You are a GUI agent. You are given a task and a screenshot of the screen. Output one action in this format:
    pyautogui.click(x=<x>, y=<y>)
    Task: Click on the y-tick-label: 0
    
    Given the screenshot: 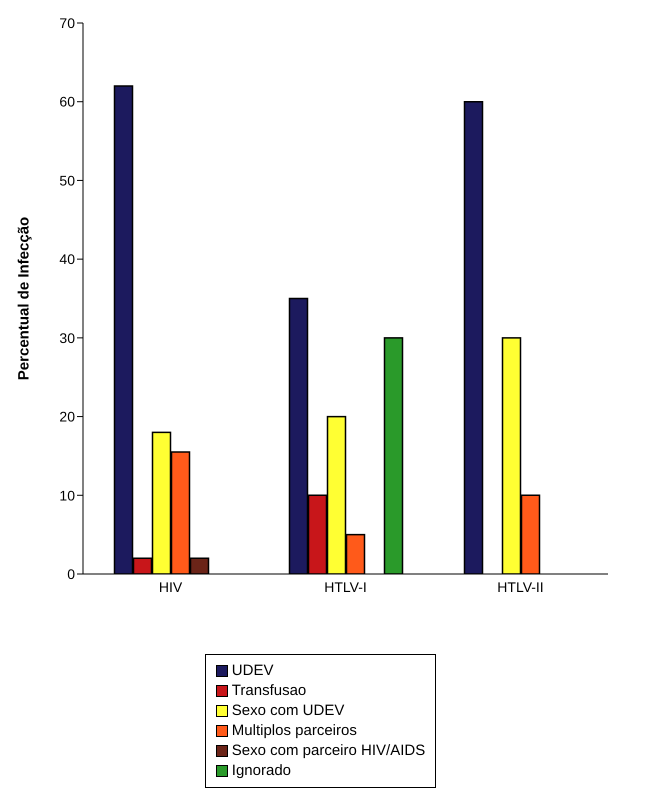 What is the action you would take?
    pyautogui.click(x=71, y=574)
    